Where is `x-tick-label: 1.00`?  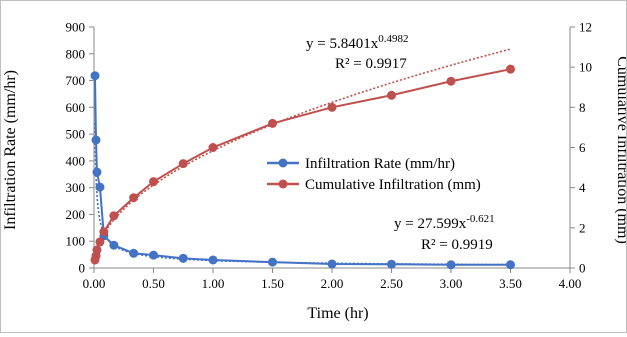 x-tick-label: 1.00 is located at coordinates (213, 283).